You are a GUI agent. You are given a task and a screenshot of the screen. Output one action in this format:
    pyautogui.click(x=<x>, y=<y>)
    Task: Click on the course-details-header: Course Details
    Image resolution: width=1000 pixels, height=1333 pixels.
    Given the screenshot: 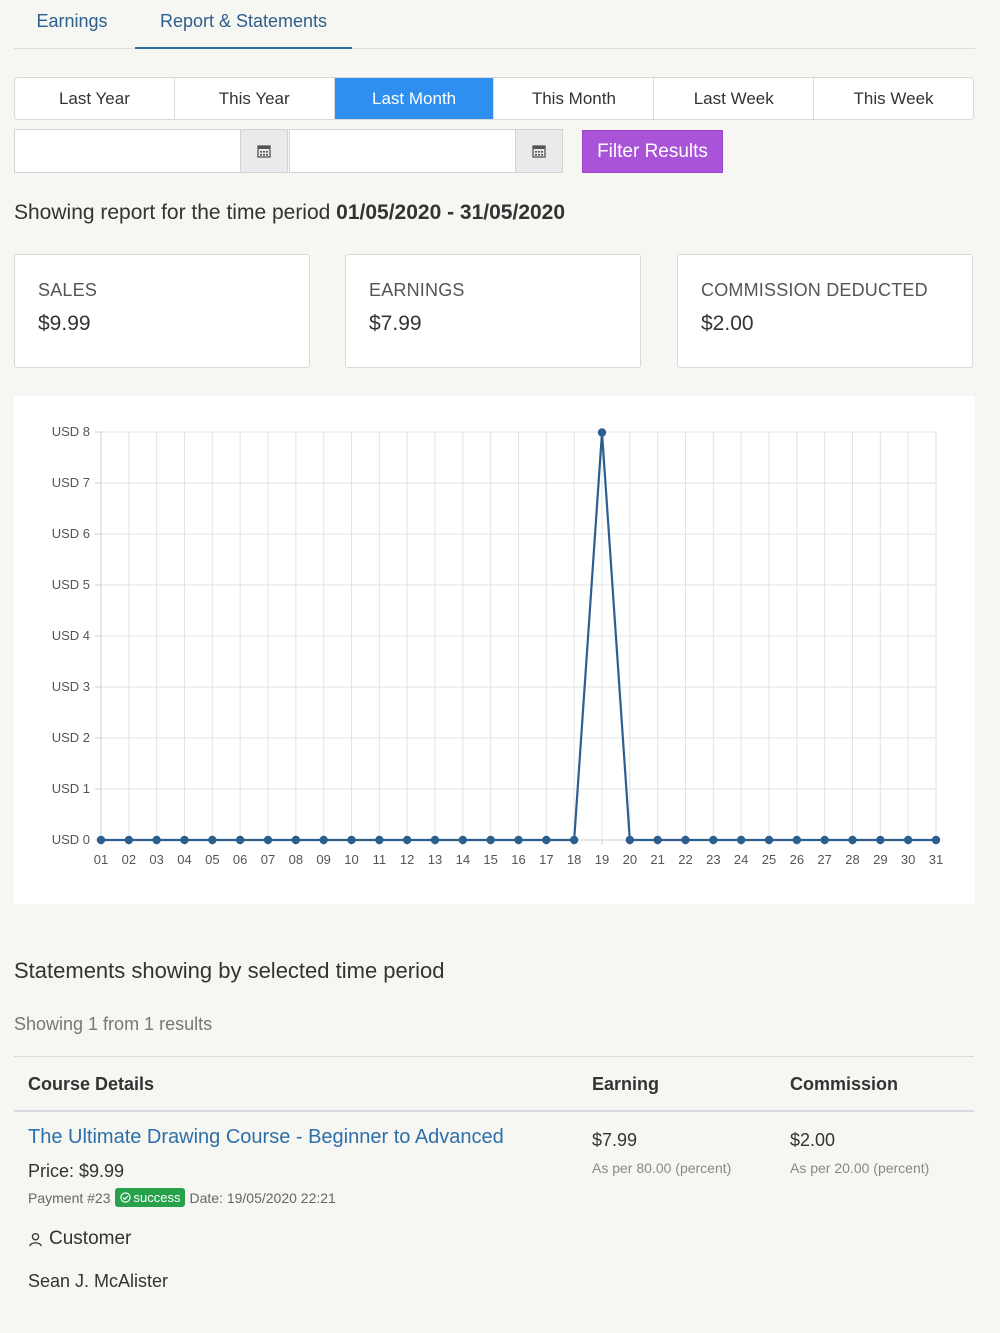 What is the action you would take?
    pyautogui.click(x=91, y=1084)
    